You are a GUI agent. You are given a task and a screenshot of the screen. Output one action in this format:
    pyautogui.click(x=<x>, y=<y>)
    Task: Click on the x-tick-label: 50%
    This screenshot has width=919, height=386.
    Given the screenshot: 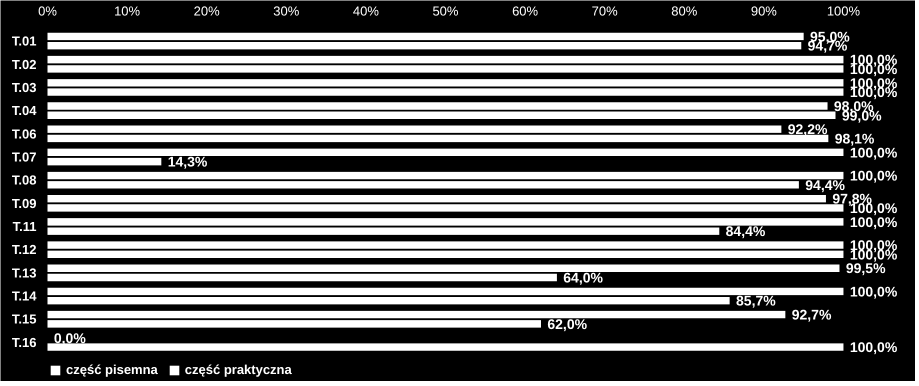 What is the action you would take?
    pyautogui.click(x=445, y=11)
    